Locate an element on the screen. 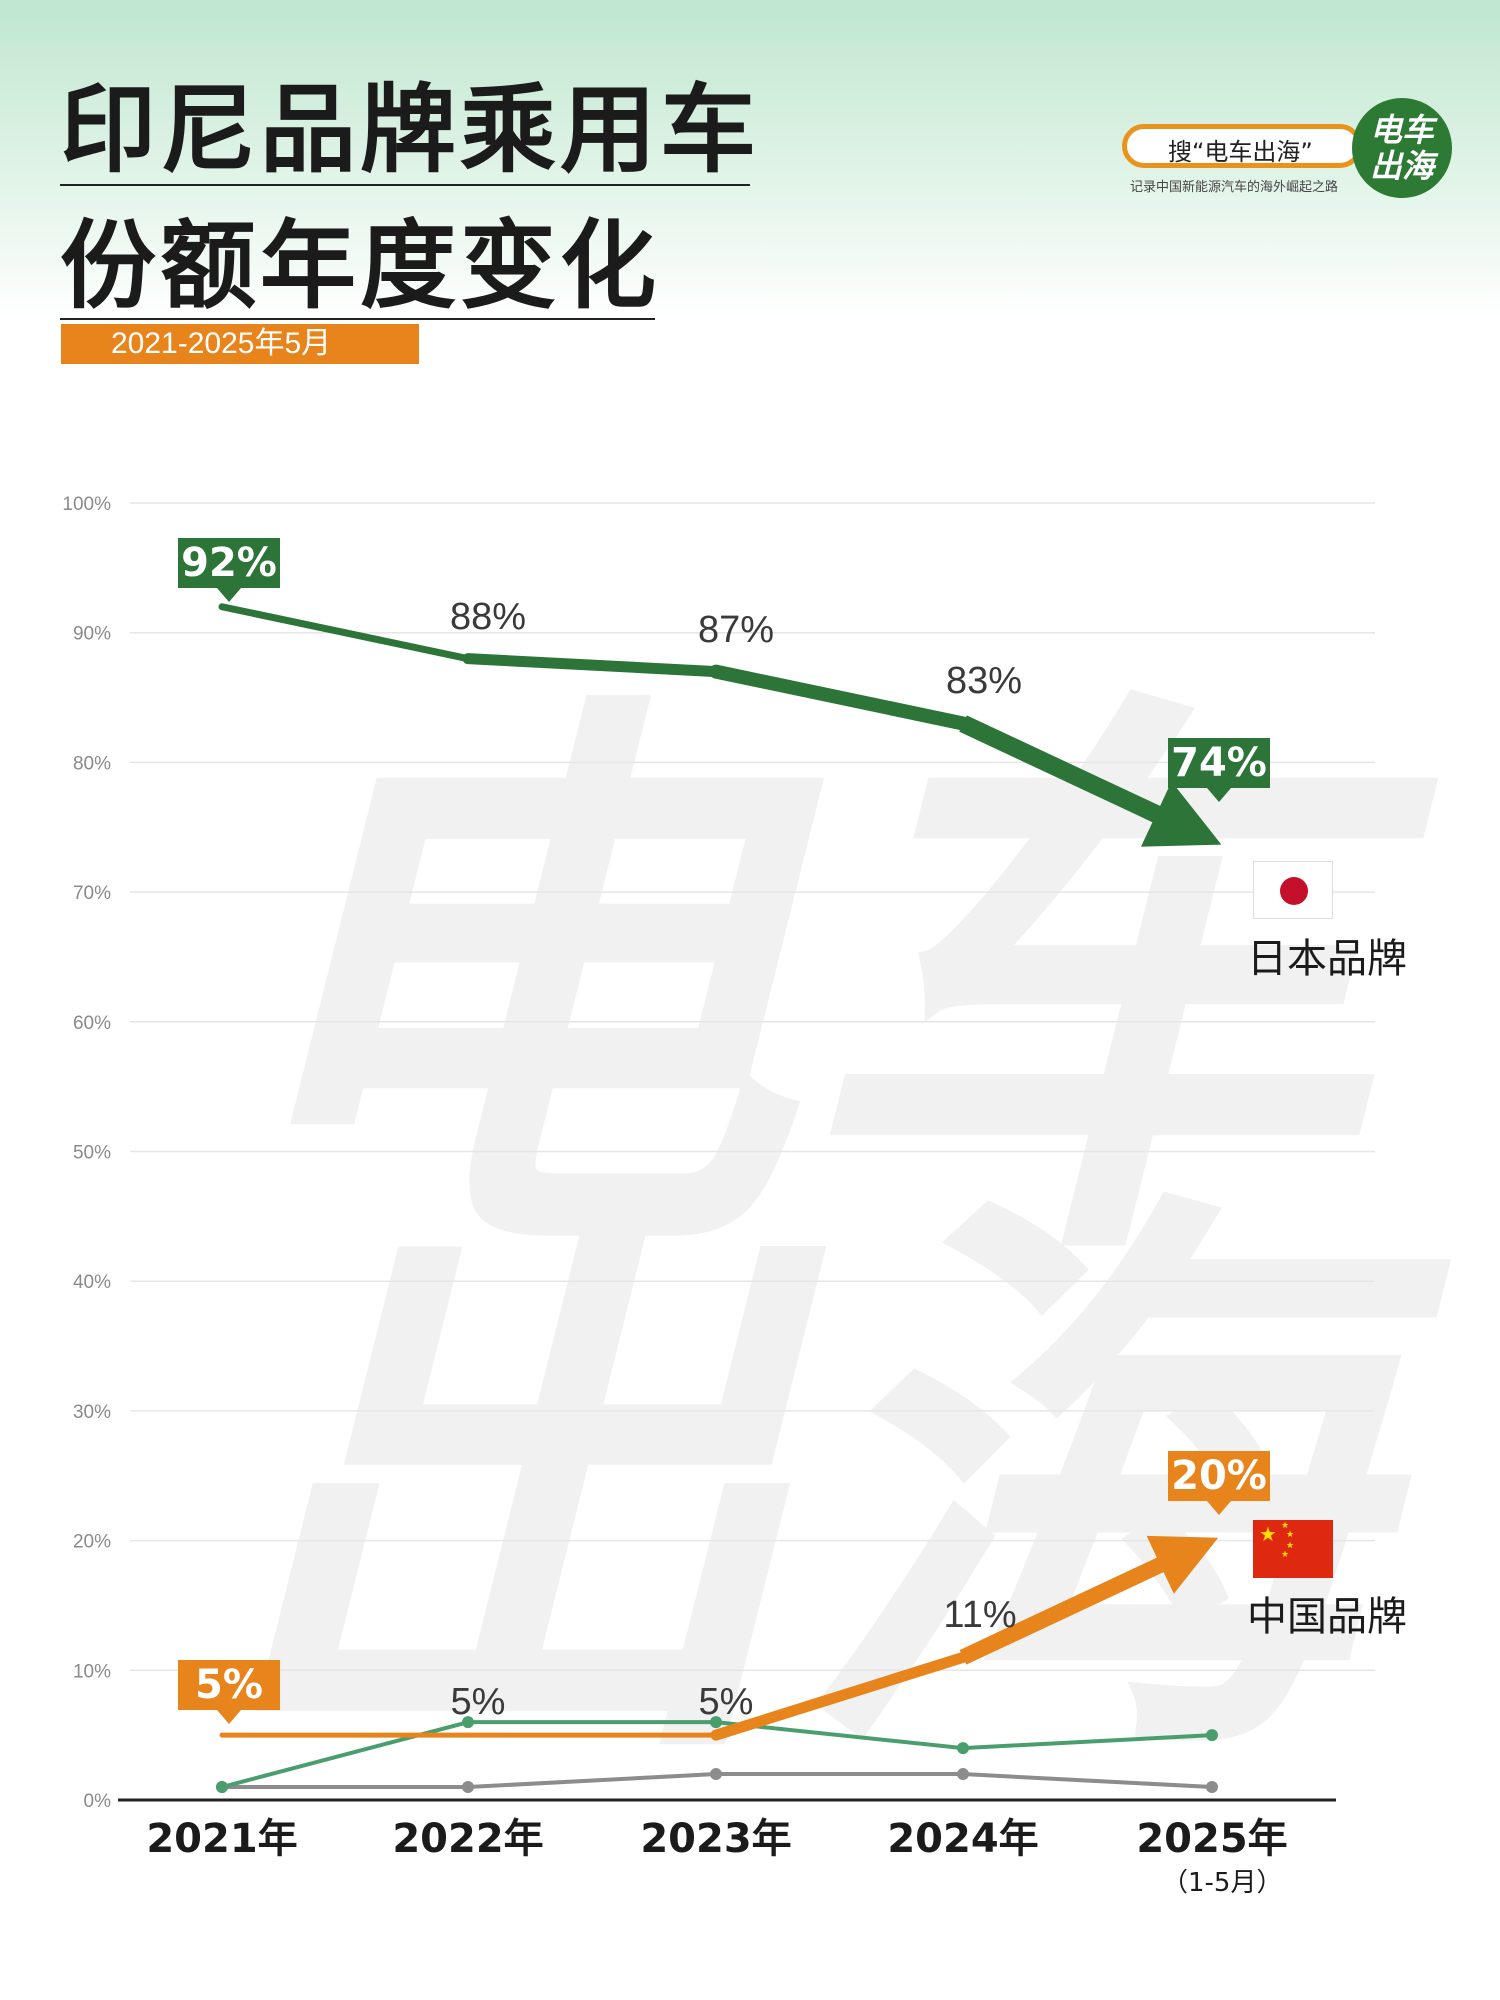  data-label-japan-2022: 88% is located at coordinates (488, 617).